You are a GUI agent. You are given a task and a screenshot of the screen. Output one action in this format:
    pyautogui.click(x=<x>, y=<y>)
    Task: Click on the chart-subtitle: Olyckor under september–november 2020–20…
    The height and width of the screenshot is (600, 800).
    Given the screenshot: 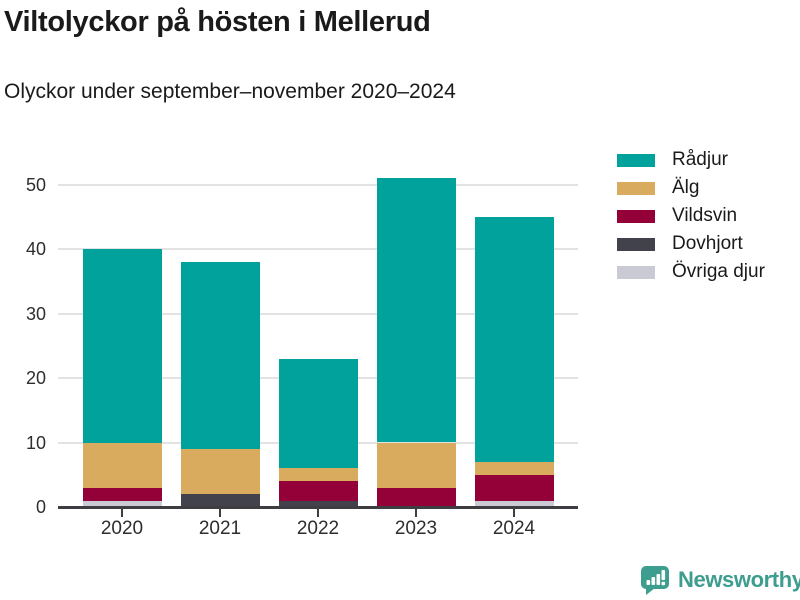 What is the action you would take?
    pyautogui.click(x=230, y=91)
    